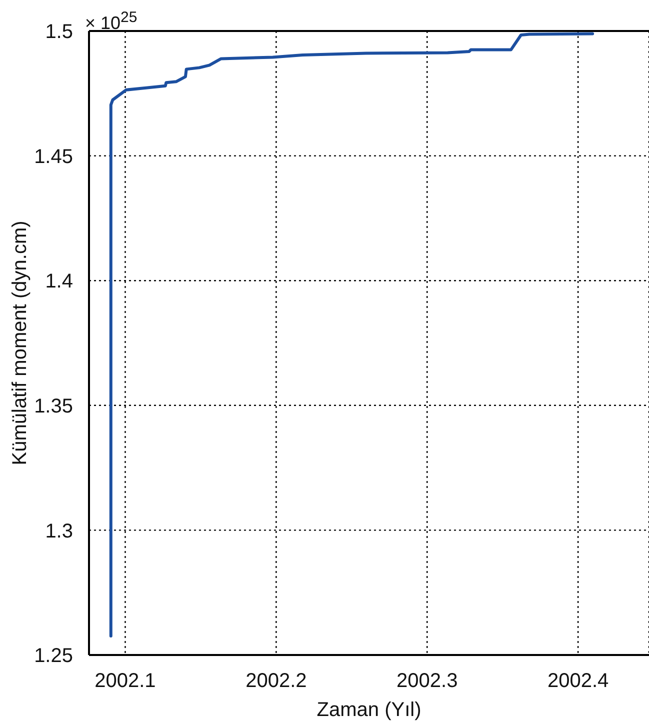 The width and height of the screenshot is (649, 722). I want to click on y-tick-label: 1.35, so click(53, 407).